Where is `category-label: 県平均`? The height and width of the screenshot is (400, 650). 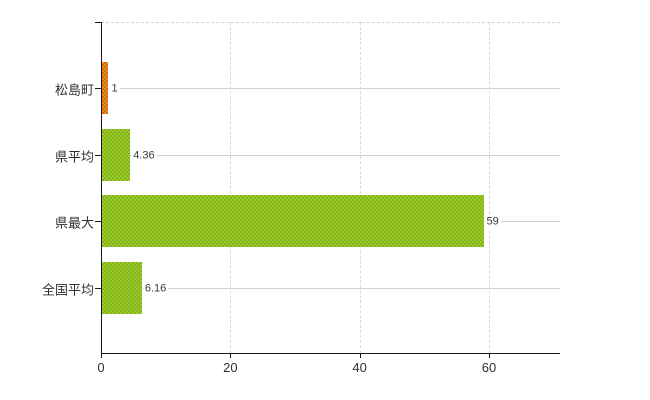 category-label: 県平均 is located at coordinates (74, 156).